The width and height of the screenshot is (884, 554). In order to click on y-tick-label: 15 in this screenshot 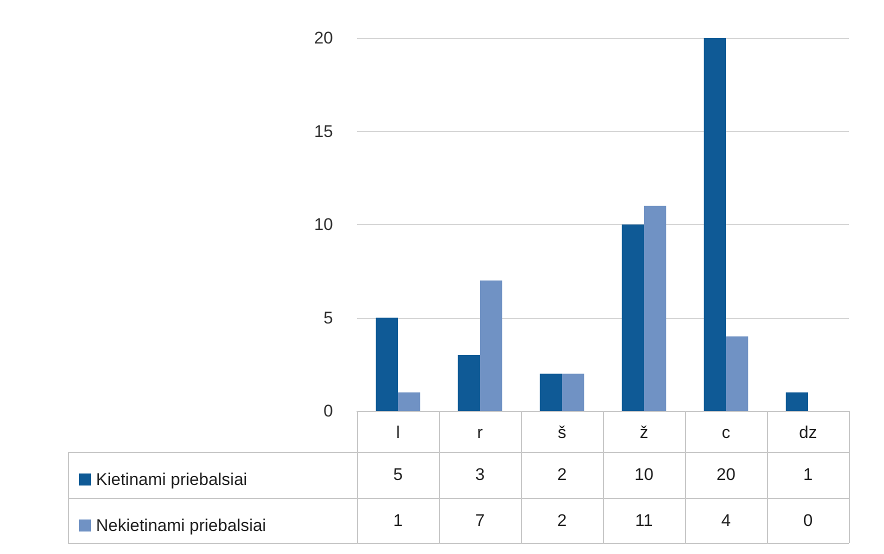, I will do `click(323, 131)`.